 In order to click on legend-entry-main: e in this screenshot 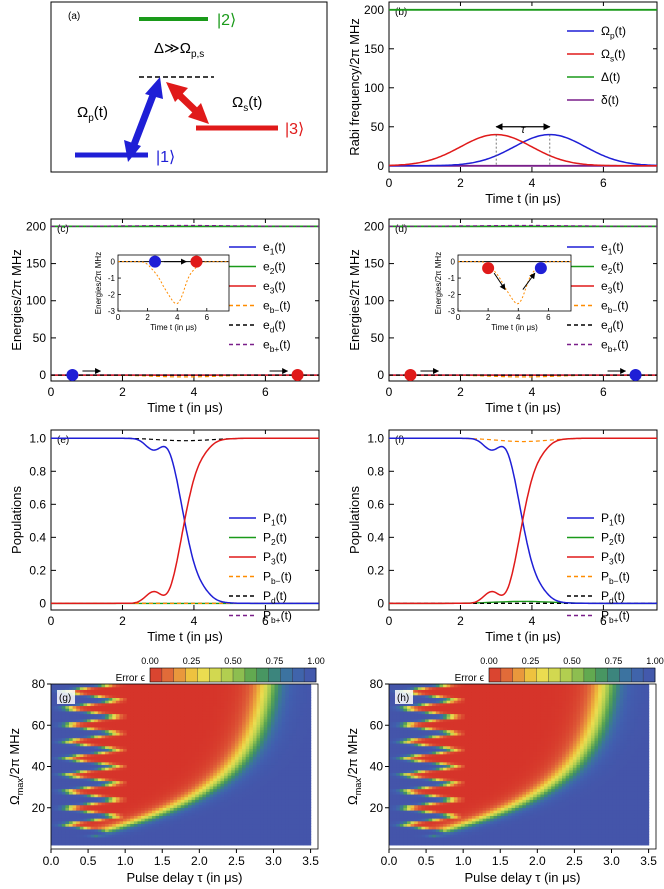, I will do `click(266, 325)`.